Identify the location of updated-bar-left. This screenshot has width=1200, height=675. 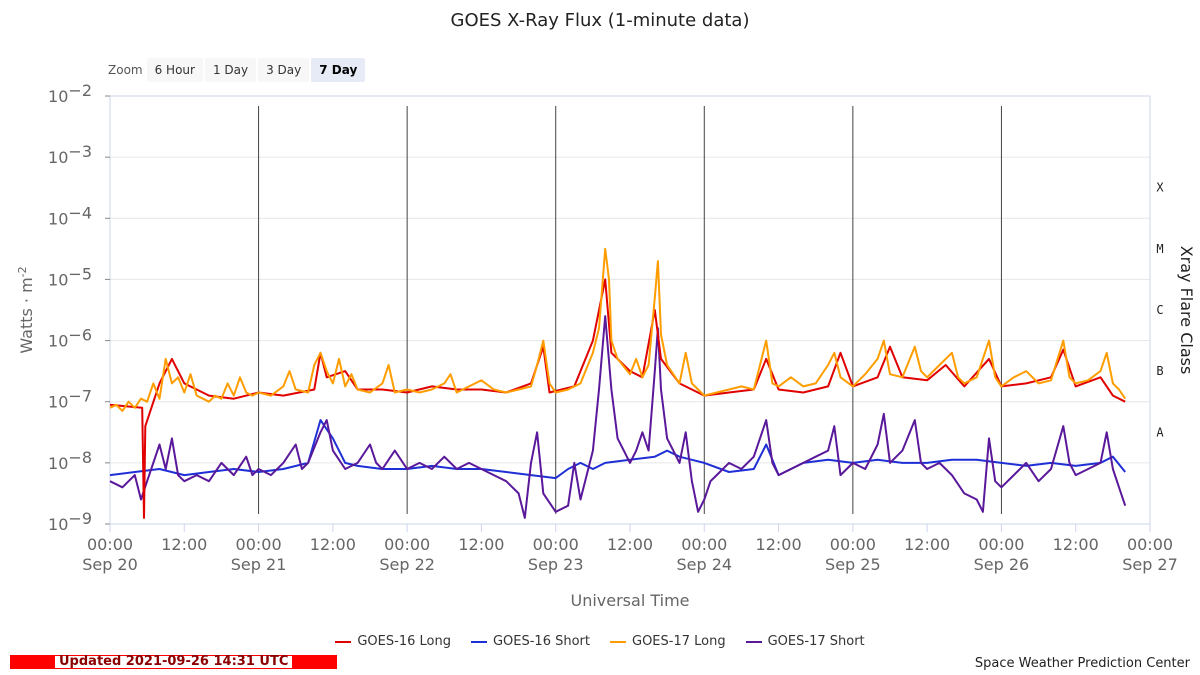
(32, 662).